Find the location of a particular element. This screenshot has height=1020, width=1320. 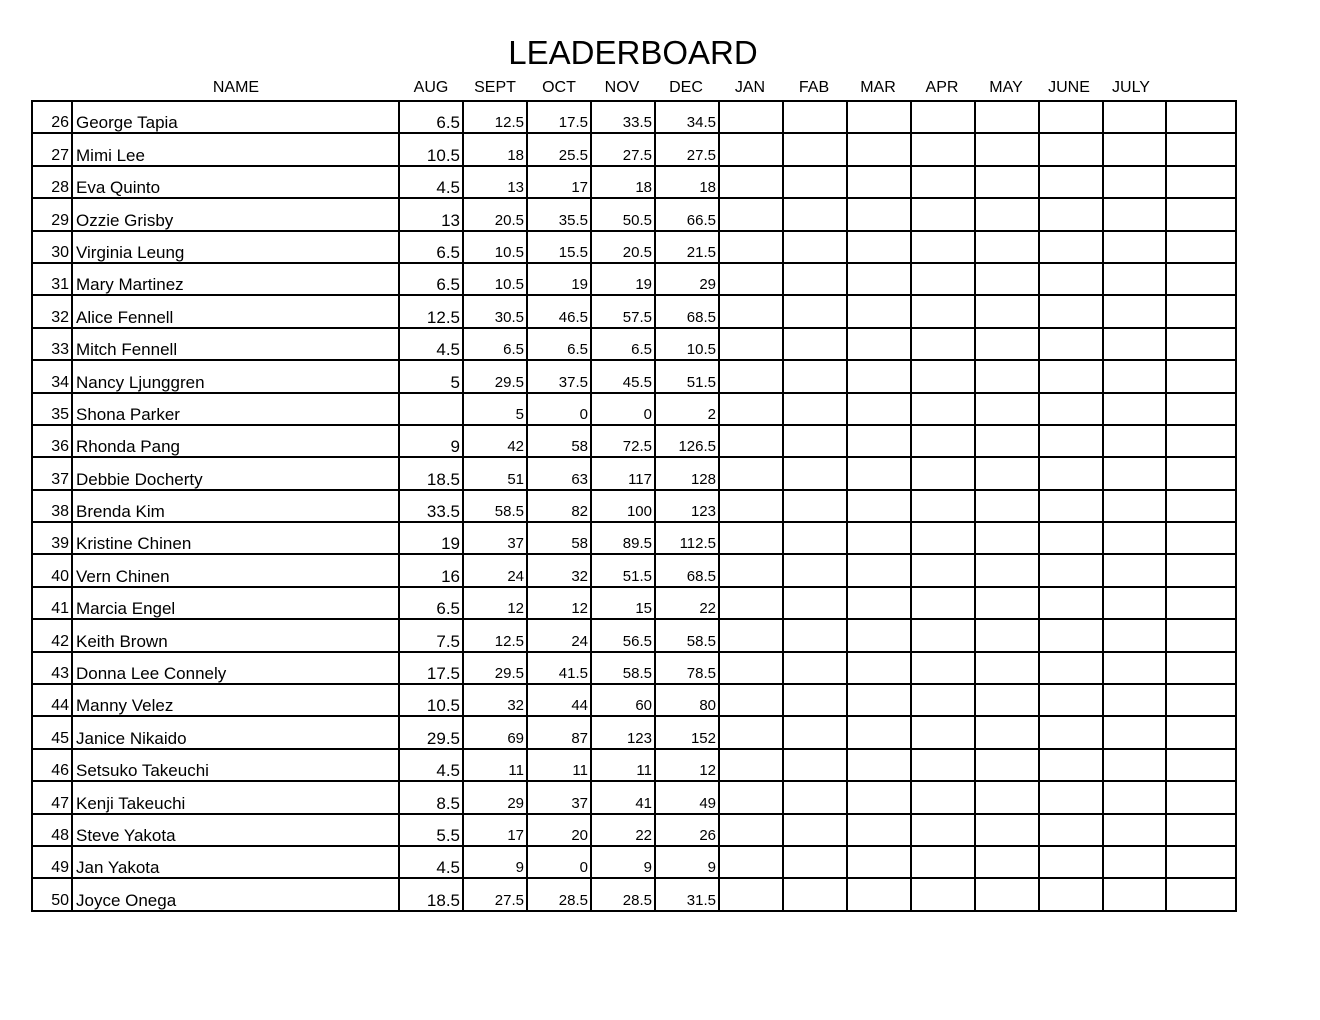

score-sept: 30.5 is located at coordinates (495, 311).